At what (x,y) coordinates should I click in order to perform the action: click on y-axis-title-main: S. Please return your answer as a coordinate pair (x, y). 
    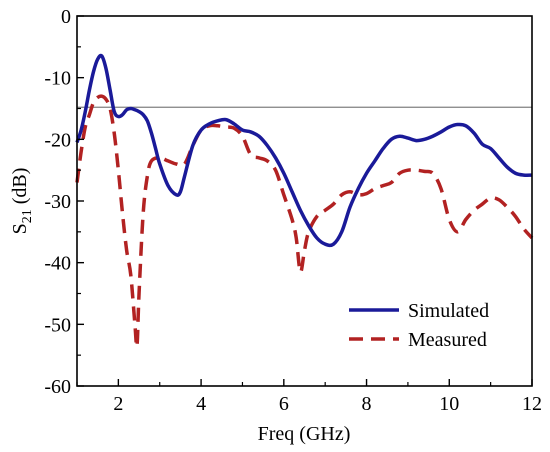
    Looking at the image, I should click on (20, 228).